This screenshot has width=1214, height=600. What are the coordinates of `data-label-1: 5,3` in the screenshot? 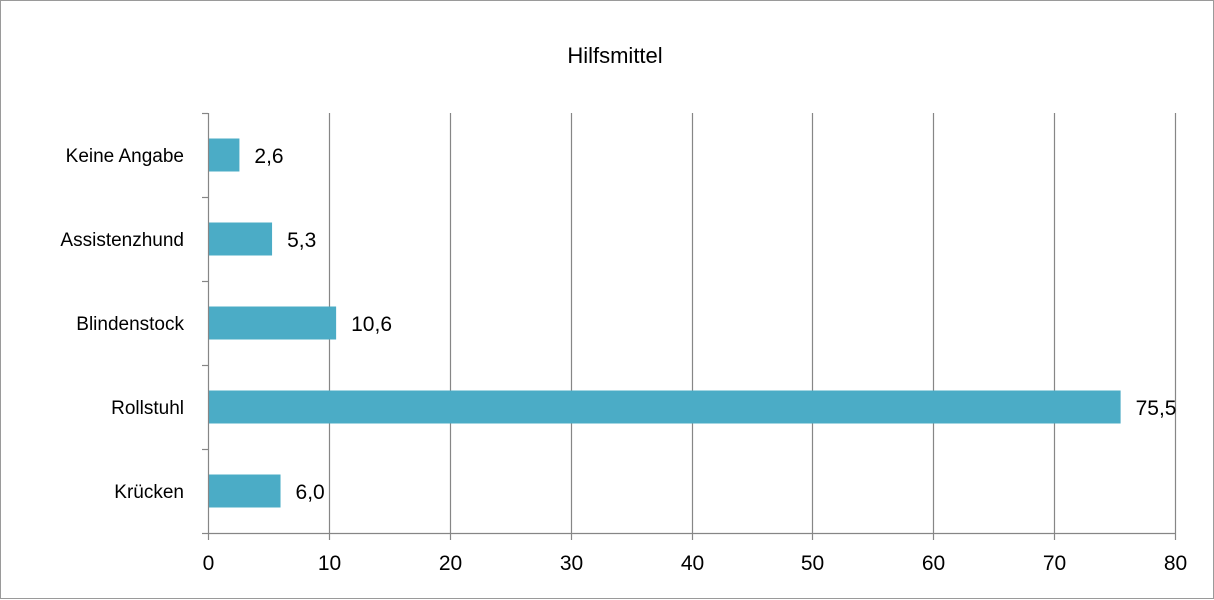 It's located at (301, 240).